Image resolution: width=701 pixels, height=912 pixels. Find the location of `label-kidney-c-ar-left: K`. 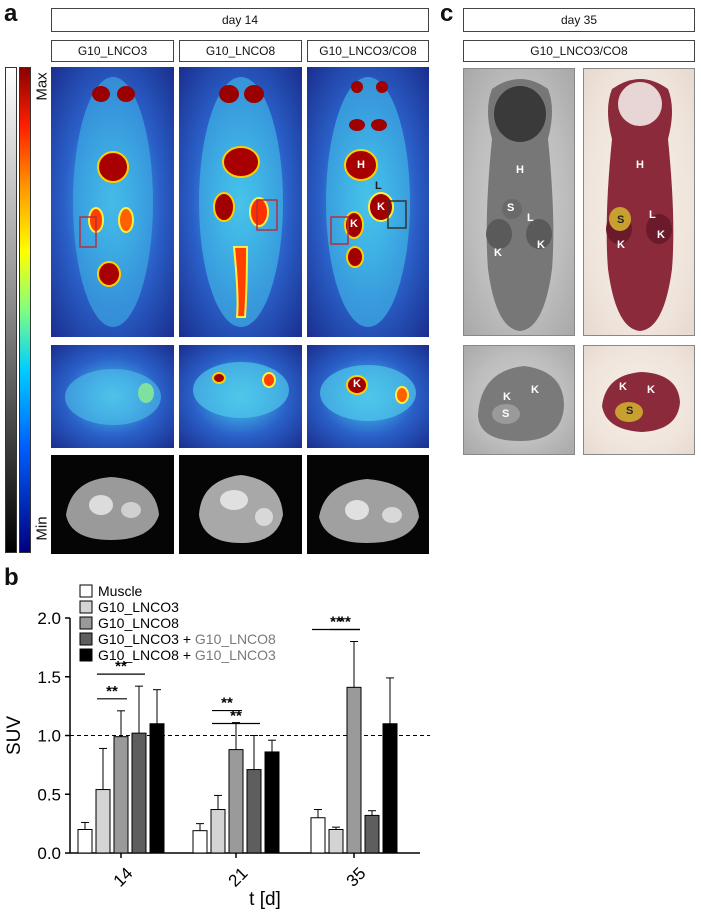

label-kidney-c-ar-left: K is located at coordinates (498, 253).